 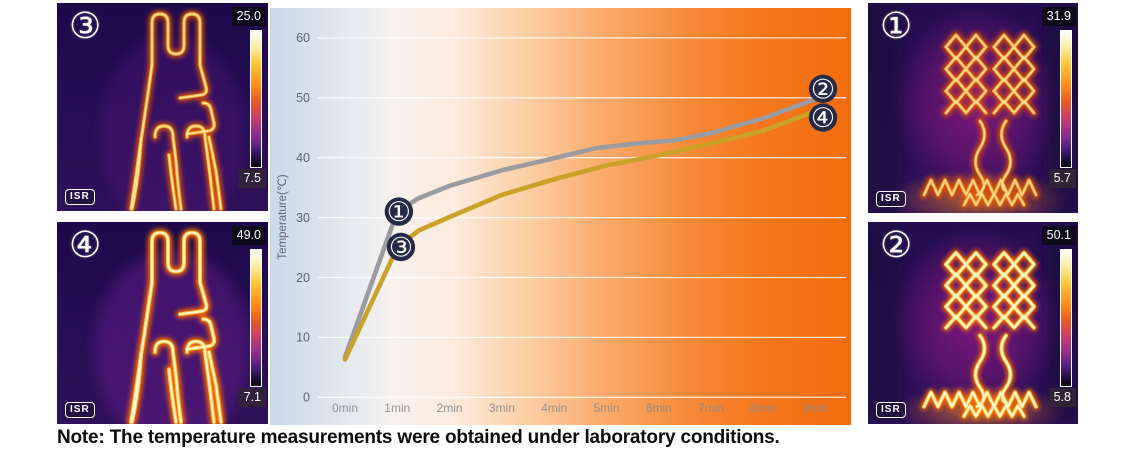 What do you see at coordinates (659, 408) in the screenshot?
I see `x-tick-label: 6min` at bounding box center [659, 408].